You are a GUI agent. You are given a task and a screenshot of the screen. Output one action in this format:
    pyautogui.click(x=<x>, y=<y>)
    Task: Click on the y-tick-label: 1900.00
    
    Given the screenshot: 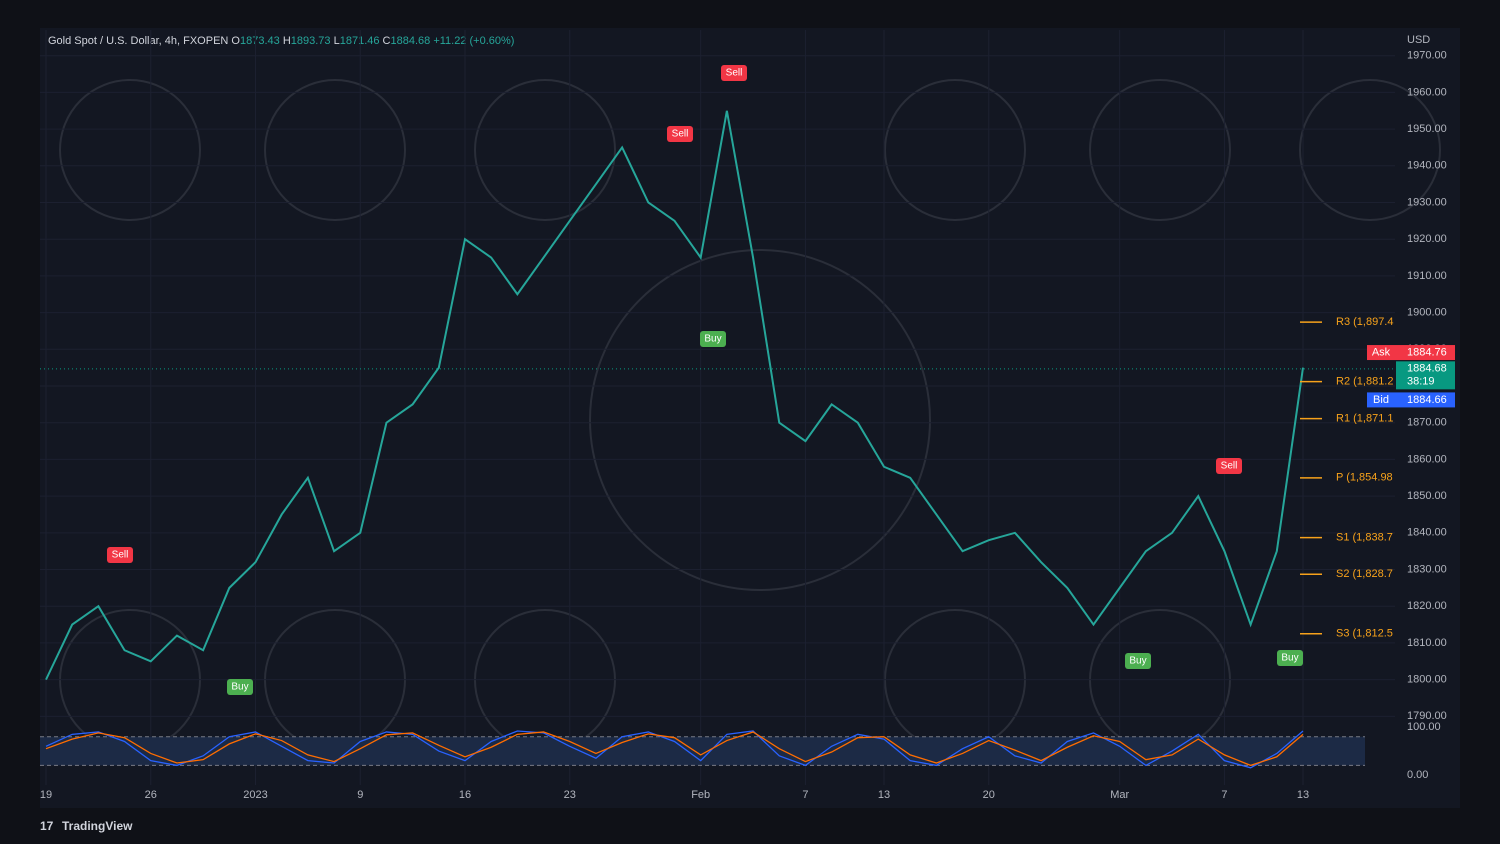 What is the action you would take?
    pyautogui.click(x=1427, y=313)
    